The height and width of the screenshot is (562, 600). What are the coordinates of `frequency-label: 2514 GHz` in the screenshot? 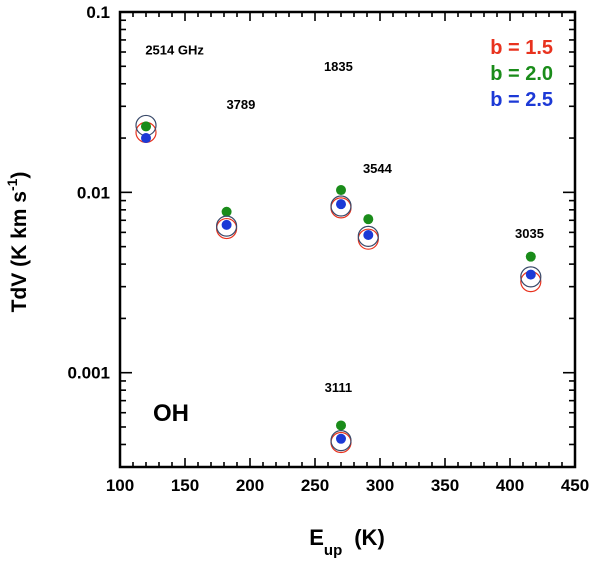 It's located at (174, 50).